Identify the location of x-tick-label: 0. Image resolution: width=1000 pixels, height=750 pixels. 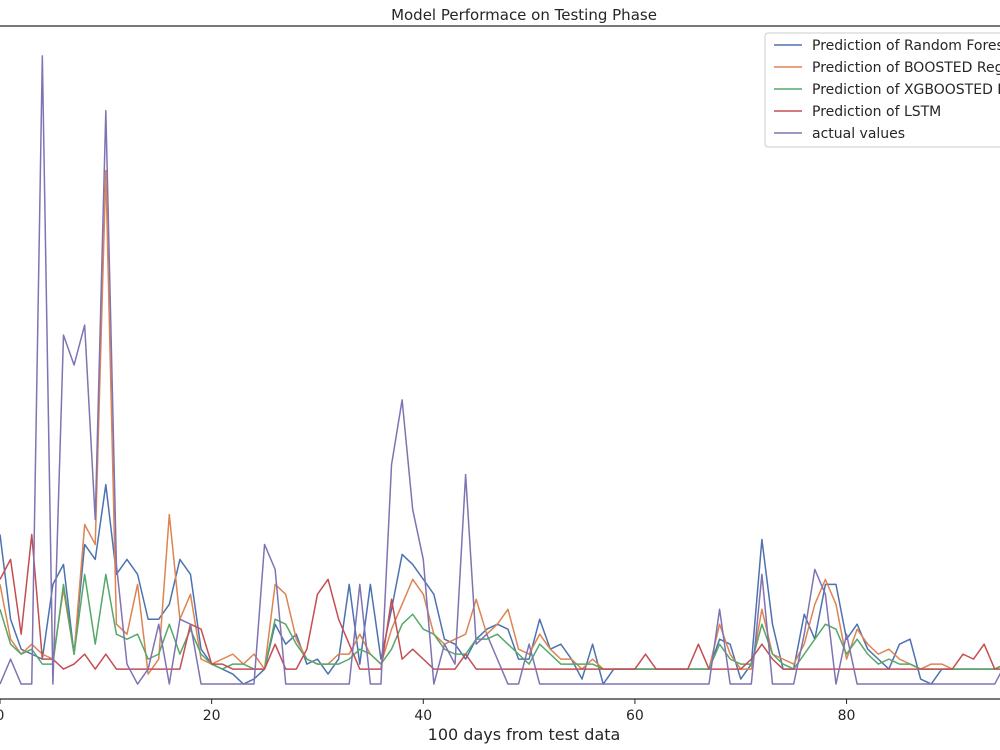
(2, 716).